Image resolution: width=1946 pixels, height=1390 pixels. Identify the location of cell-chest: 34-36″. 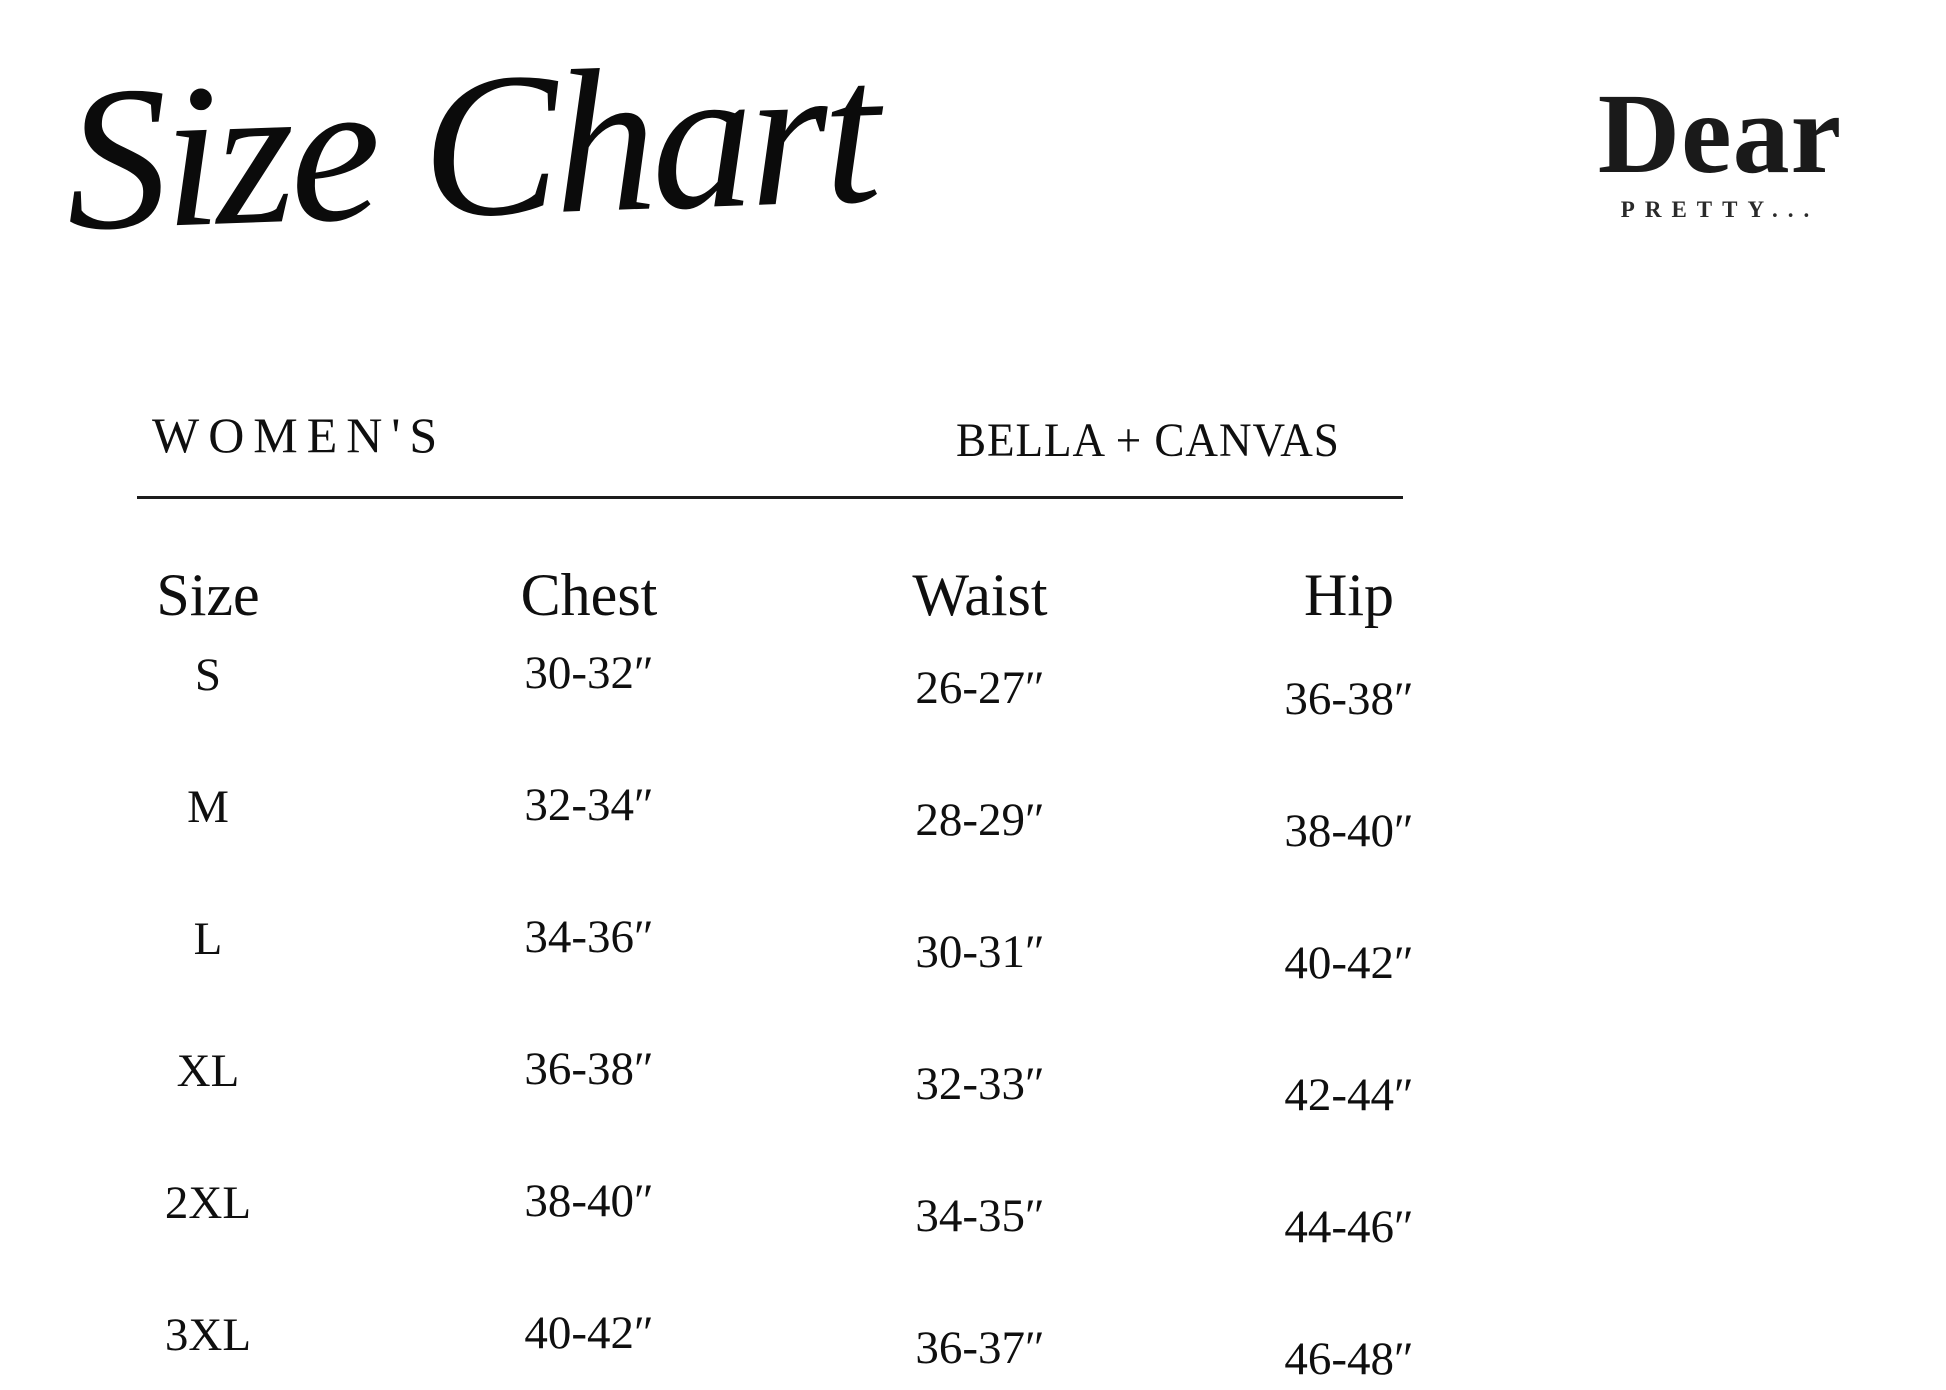
(589, 937).